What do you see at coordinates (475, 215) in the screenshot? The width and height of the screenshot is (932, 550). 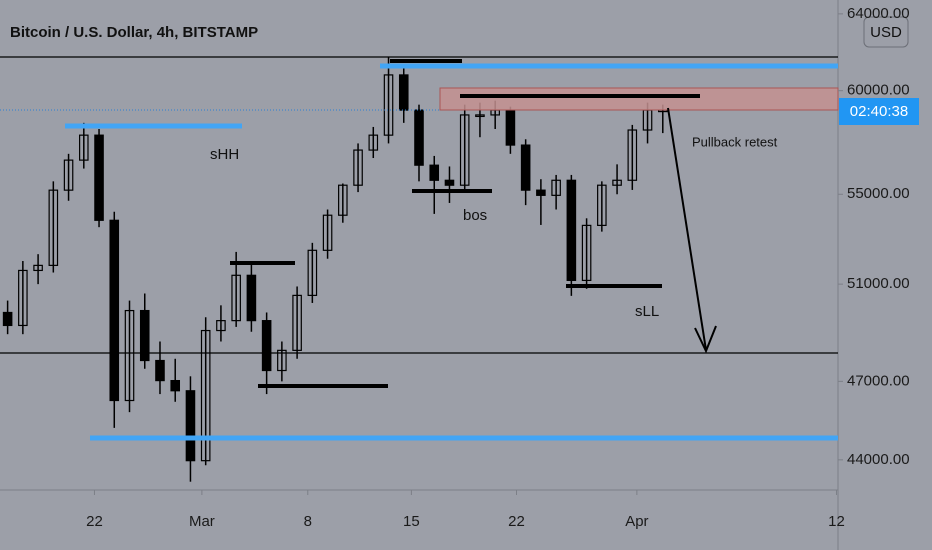 I see `annotation: bos` at bounding box center [475, 215].